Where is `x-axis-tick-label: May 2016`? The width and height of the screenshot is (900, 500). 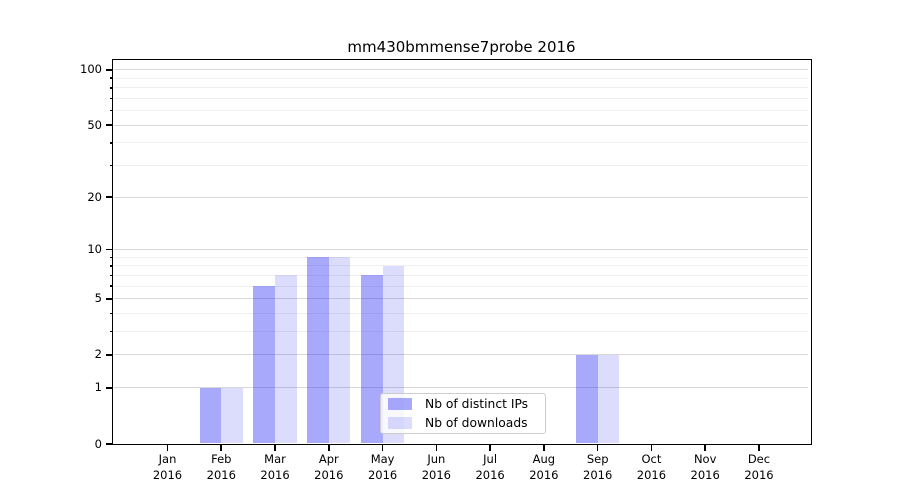
x-axis-tick-label: May 2016 is located at coordinates (383, 467).